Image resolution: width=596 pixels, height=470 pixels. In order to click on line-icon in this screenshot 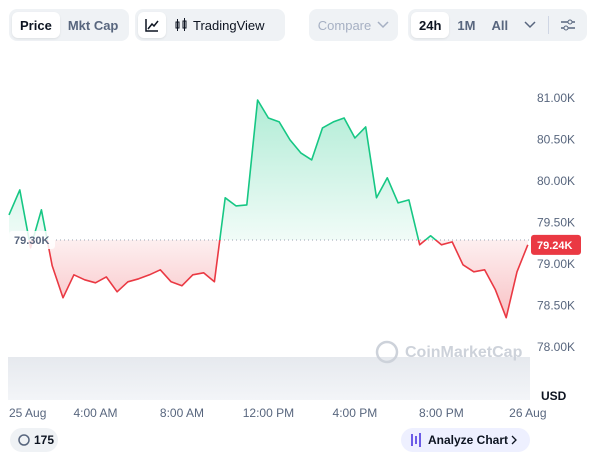, I will do `click(152, 25)`.